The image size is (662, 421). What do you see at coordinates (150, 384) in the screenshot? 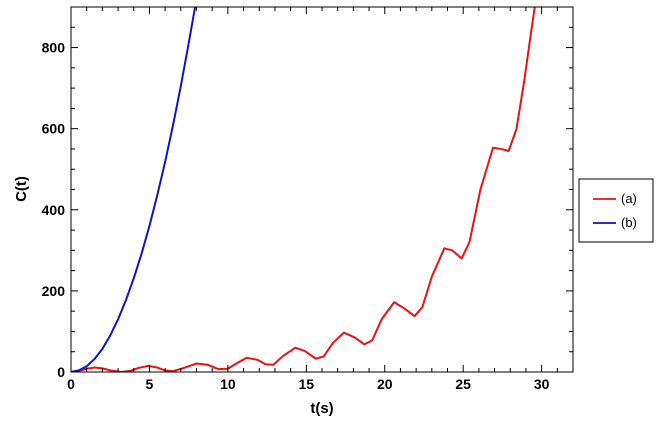
I see `x-tick-label: 5` at bounding box center [150, 384].